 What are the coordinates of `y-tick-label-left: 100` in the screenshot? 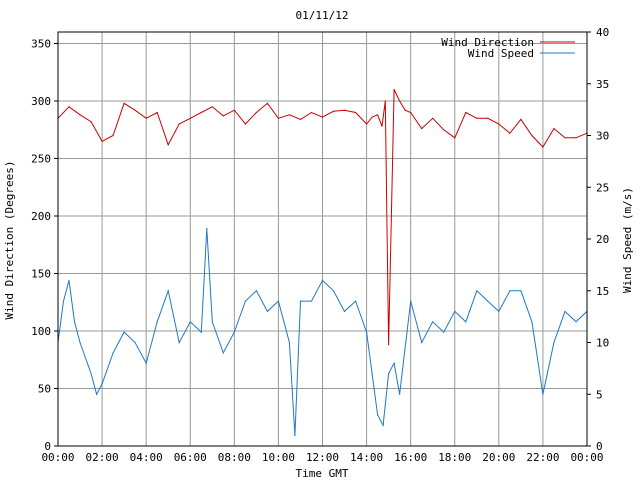 It's located at (41, 331).